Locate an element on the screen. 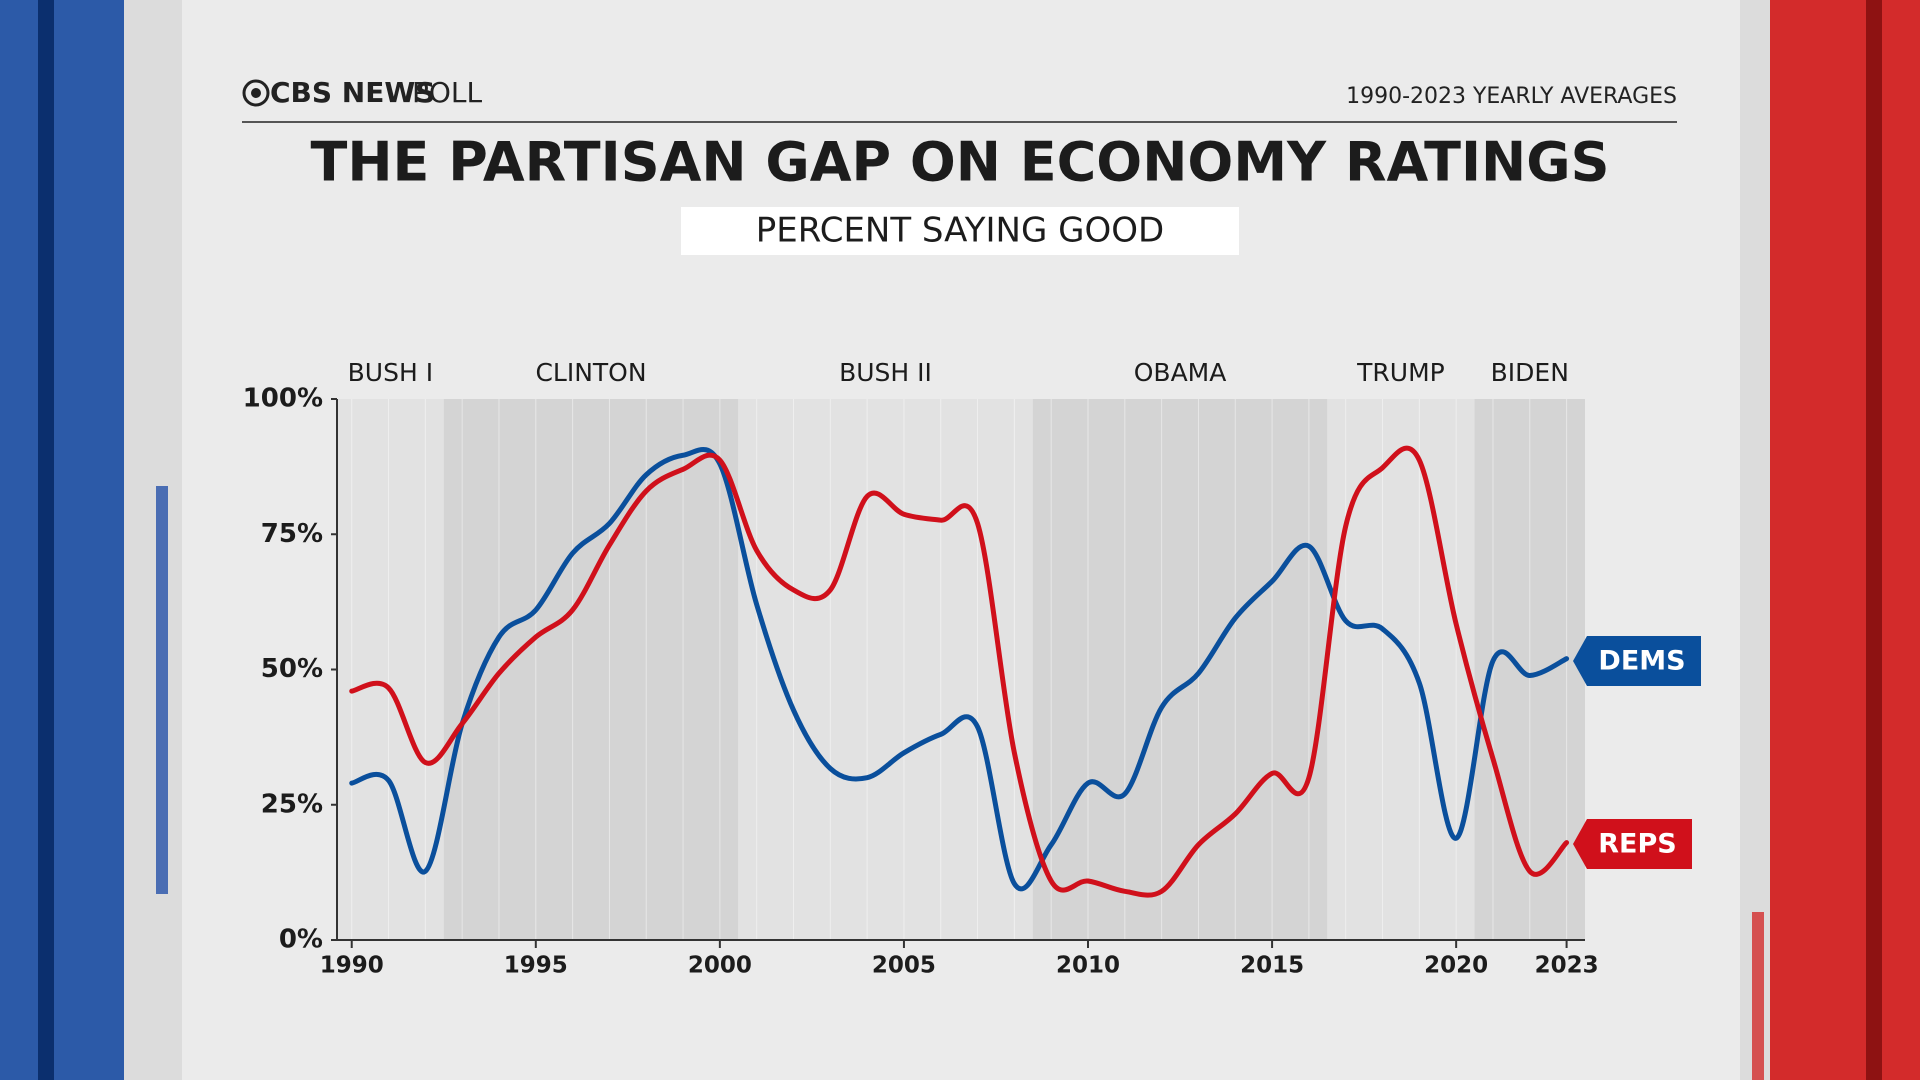  y-tick-label: 0% is located at coordinates (301, 940).